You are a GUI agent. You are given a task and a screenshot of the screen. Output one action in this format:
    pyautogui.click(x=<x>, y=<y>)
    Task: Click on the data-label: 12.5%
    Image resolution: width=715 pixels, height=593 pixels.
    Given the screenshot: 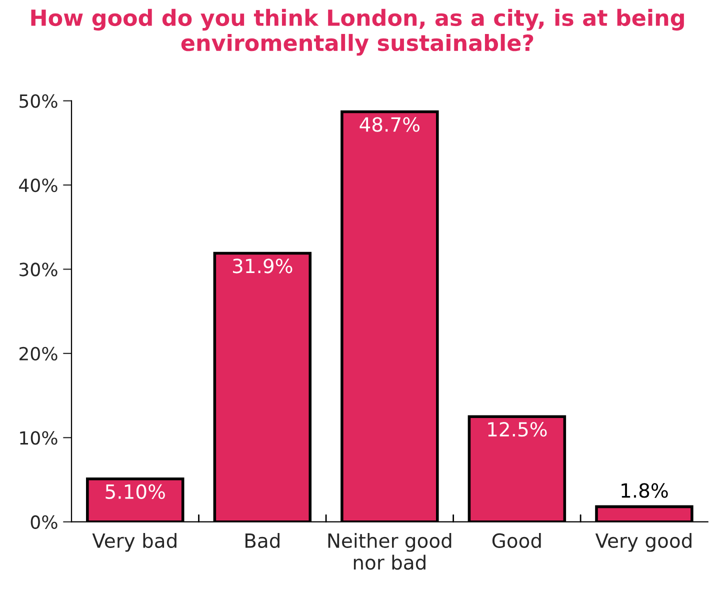 What is the action you would take?
    pyautogui.click(x=517, y=429)
    